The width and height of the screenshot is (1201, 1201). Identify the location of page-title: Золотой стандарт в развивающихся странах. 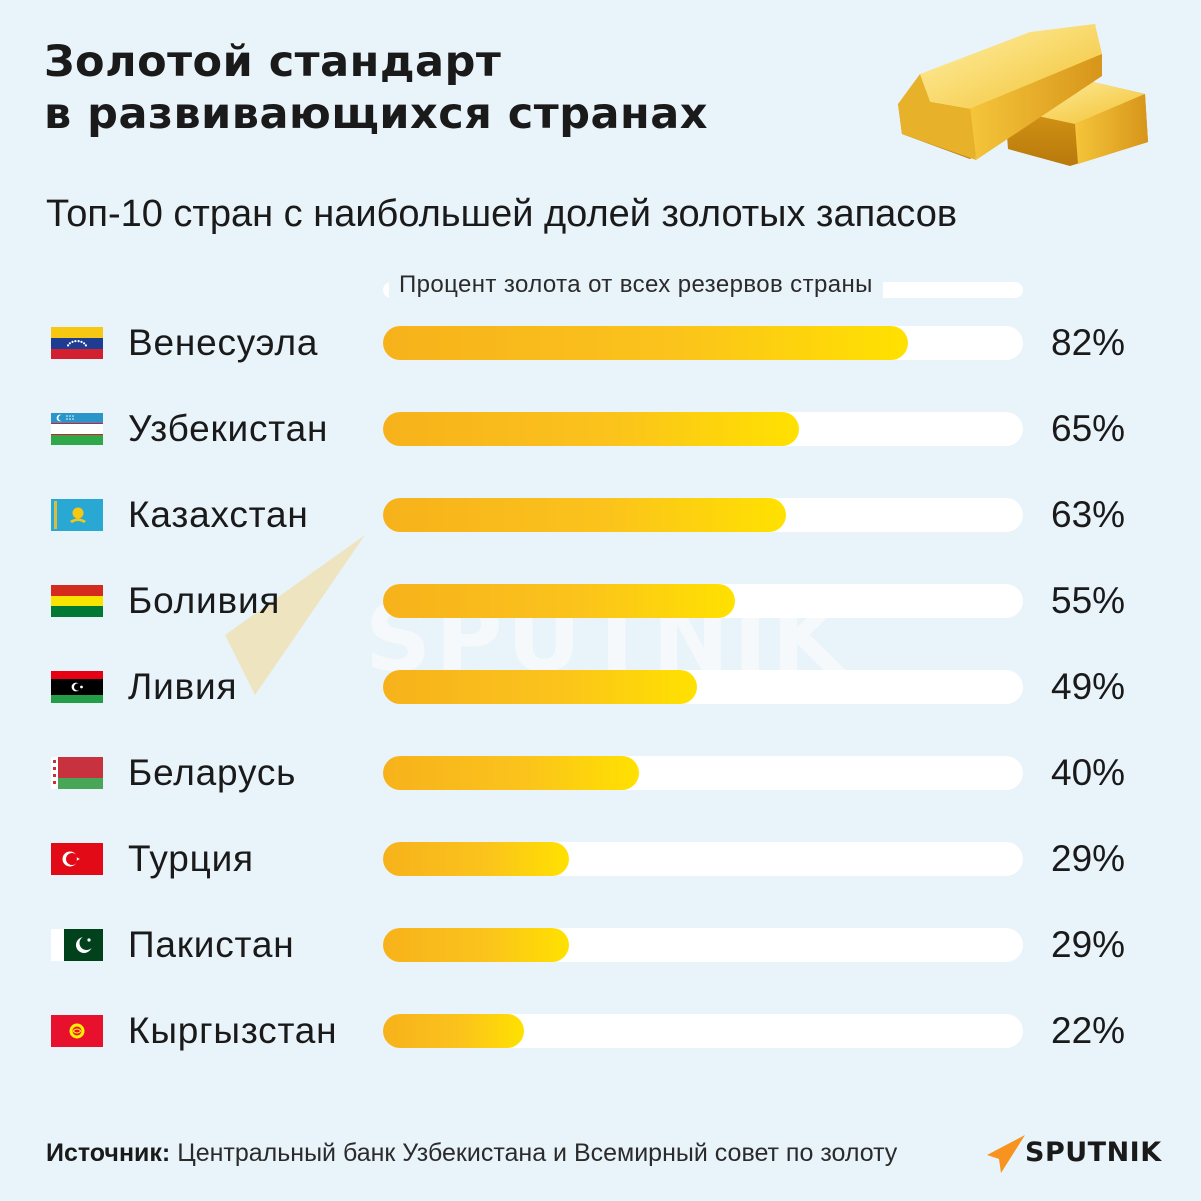
(376, 88).